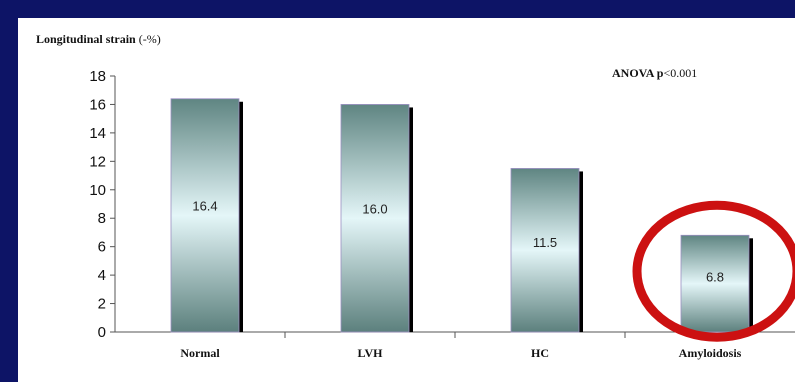 The width and height of the screenshot is (795, 382). I want to click on anova-annotation: ANOVA p<0.001, so click(654, 73).